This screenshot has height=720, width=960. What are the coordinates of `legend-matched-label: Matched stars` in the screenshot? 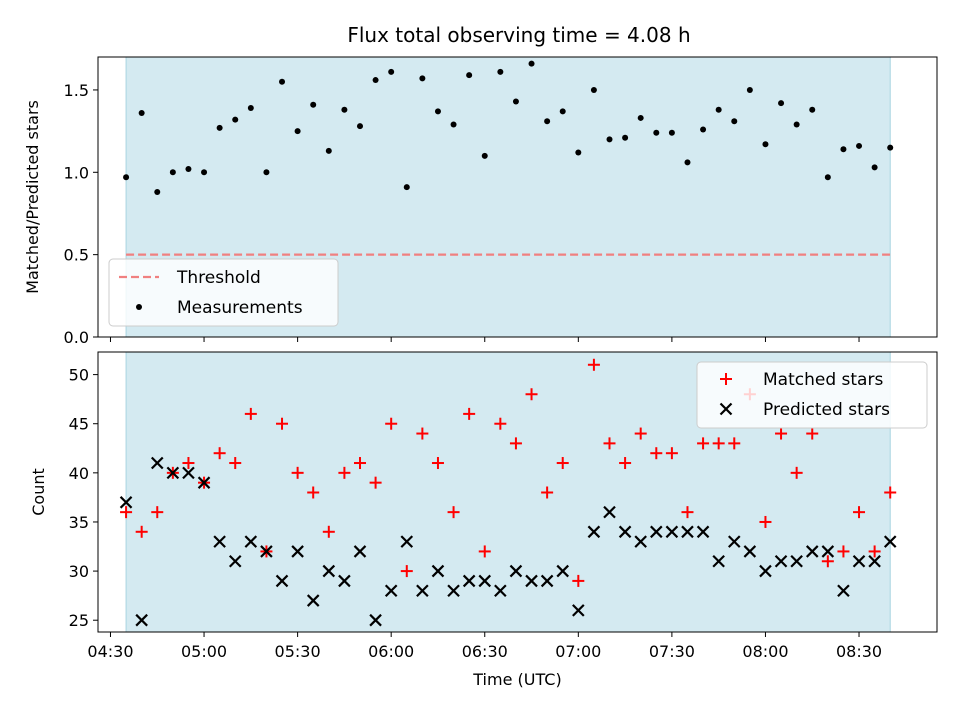 It's located at (823, 380).